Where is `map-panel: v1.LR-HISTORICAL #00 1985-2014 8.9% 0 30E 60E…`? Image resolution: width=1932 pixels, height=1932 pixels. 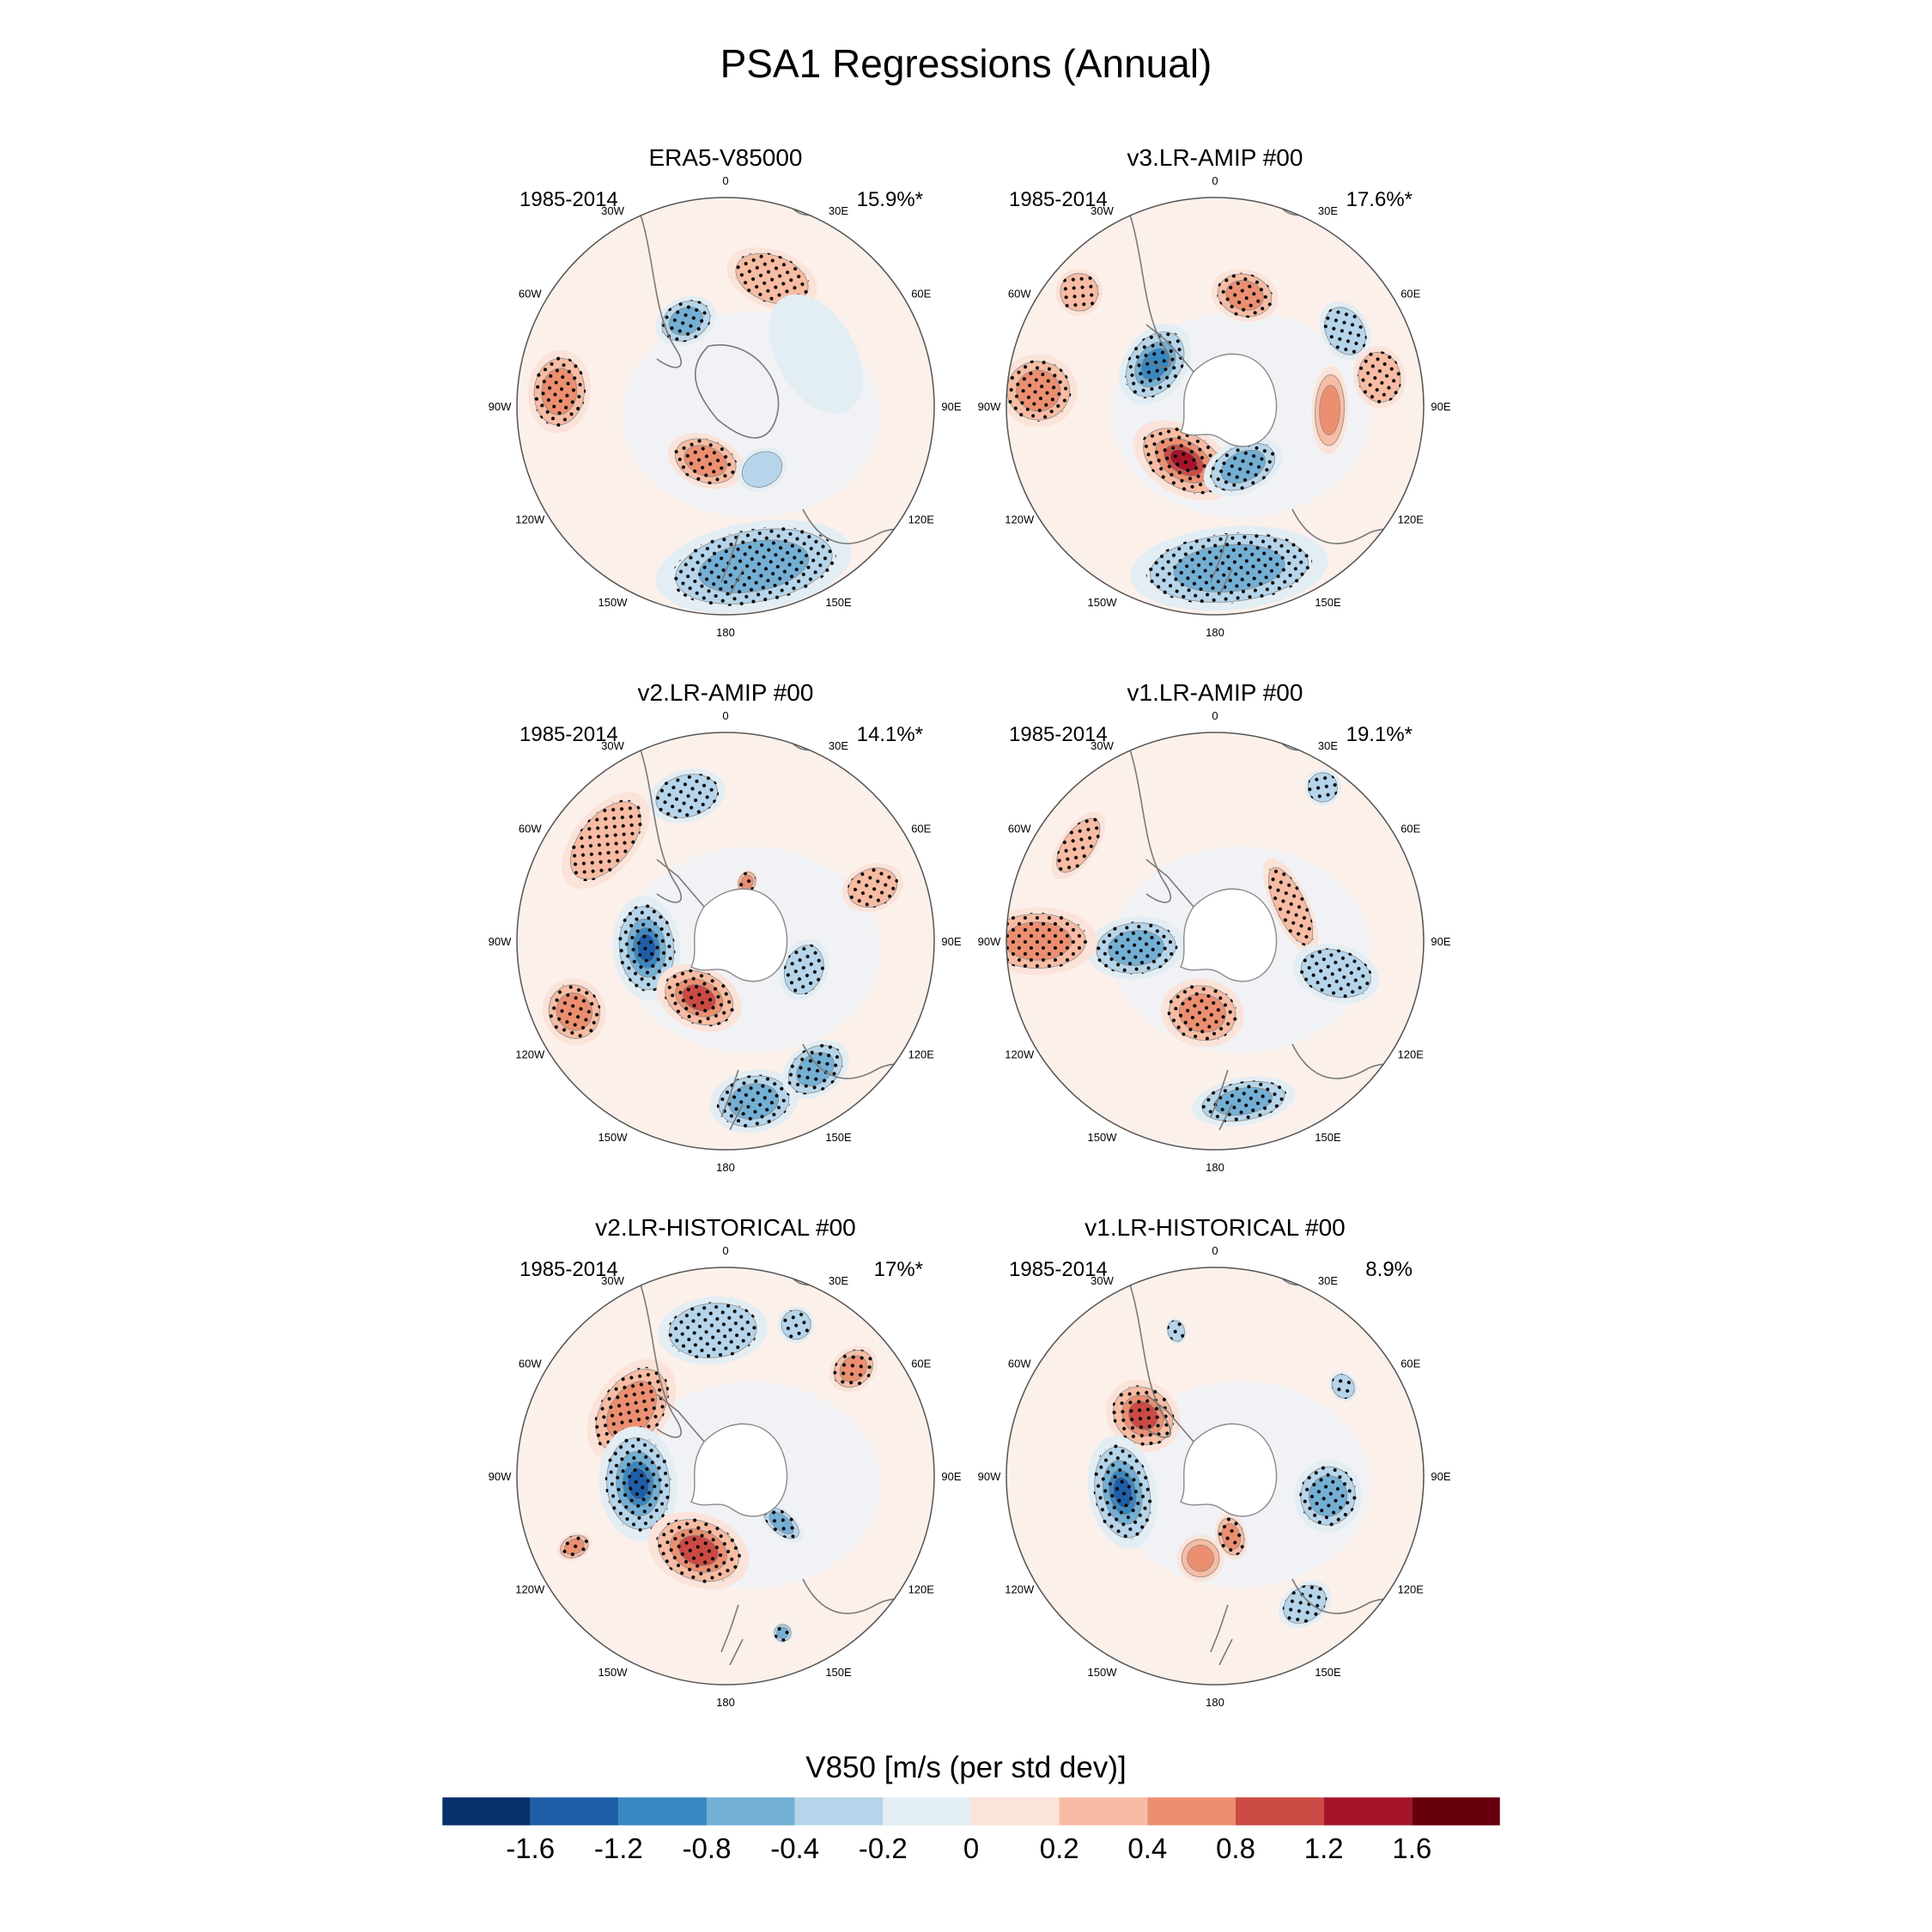 map-panel: v1.LR-HISTORICAL #00 1985-2014 8.9% 0 30E 60E… is located at coordinates (1214, 1462).